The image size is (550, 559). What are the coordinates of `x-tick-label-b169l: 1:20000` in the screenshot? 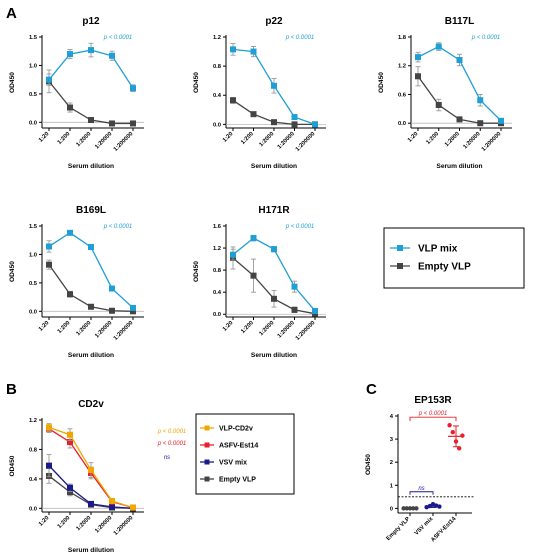 It's located at (103, 329).